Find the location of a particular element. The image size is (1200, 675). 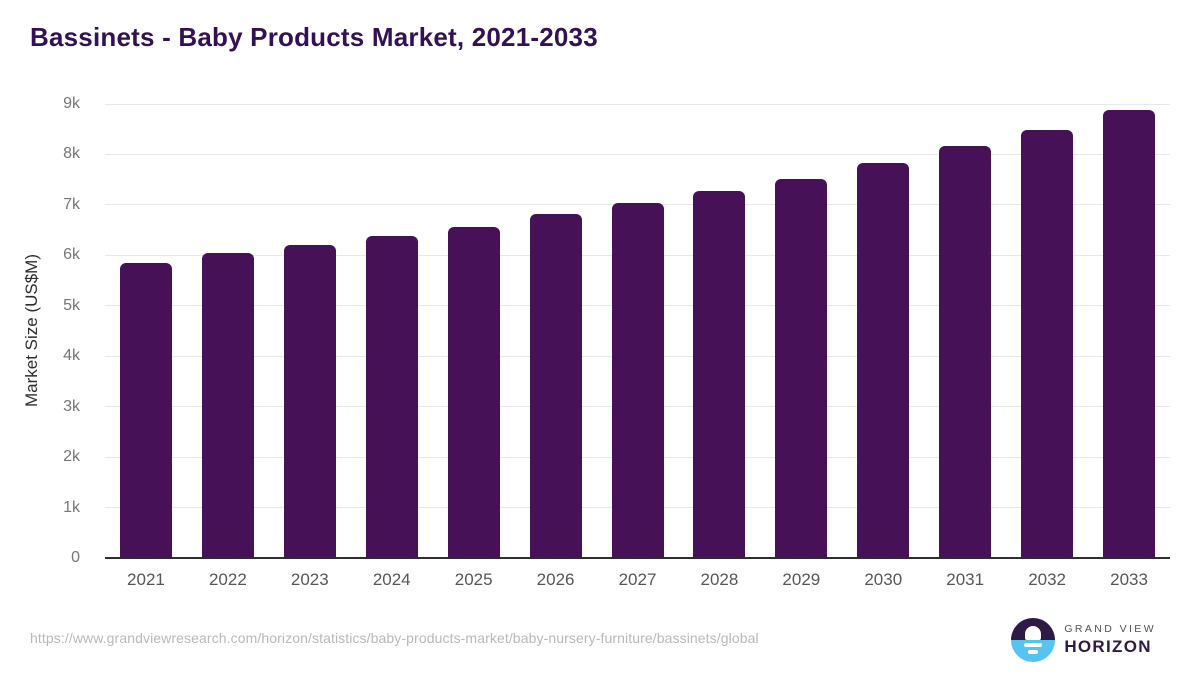

y-tick-8k: 8k is located at coordinates (71, 154).